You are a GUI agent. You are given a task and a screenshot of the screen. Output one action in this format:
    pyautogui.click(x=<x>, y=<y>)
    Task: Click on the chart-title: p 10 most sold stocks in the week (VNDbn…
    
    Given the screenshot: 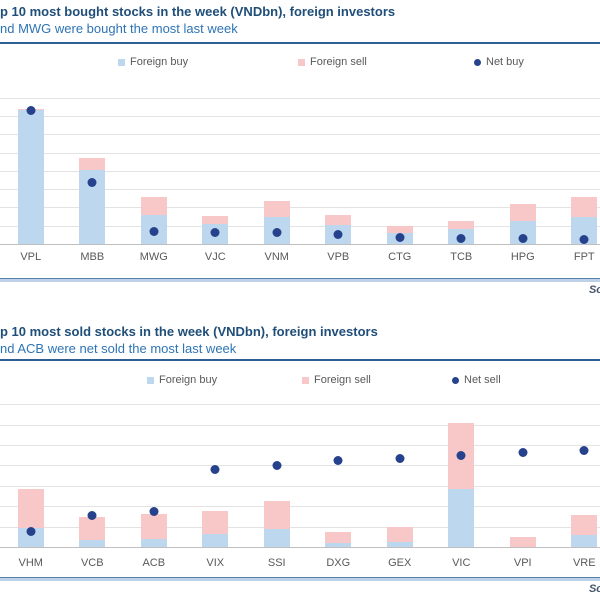 What is the action you would take?
    pyautogui.click(x=189, y=331)
    